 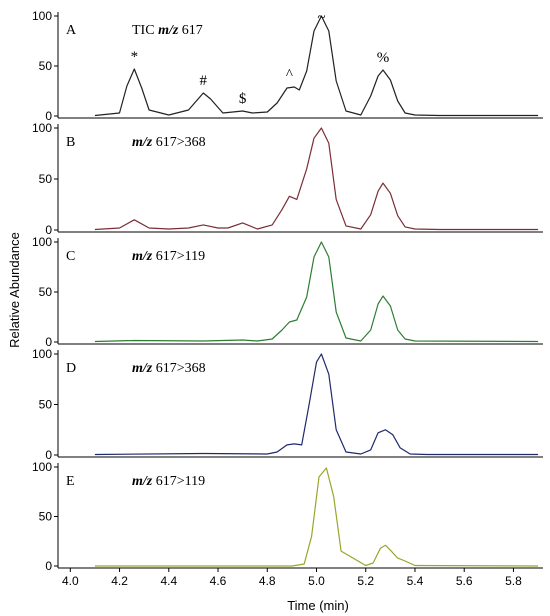 What do you see at coordinates (316, 404) in the screenshot?
I see `panel-d-trace` at bounding box center [316, 404].